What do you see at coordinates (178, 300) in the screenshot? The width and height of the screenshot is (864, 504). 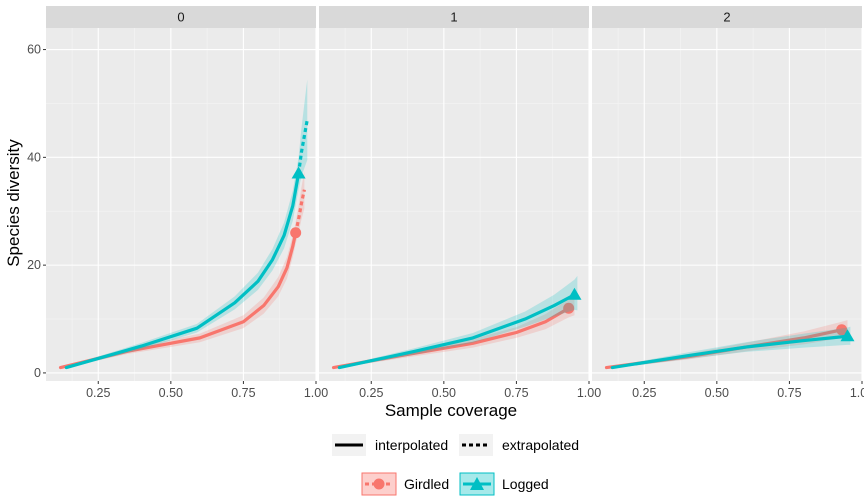 I see `line-interpolated-girdled` at bounding box center [178, 300].